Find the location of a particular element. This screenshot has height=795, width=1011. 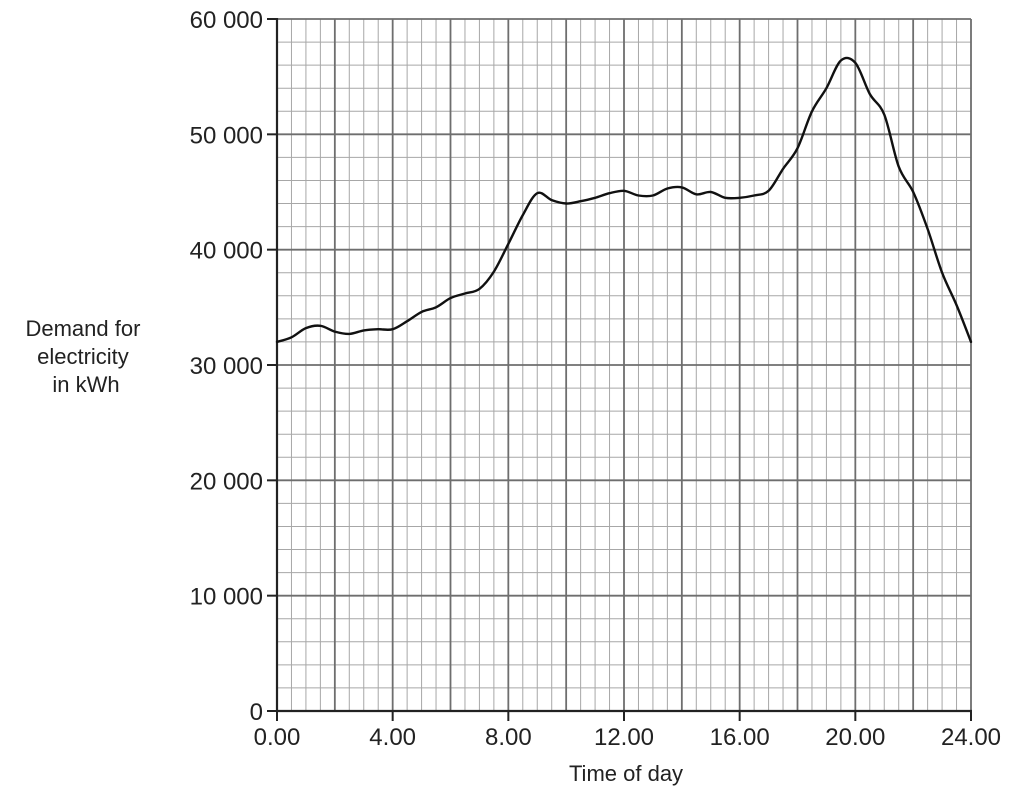

y-axis-title-line-1: Demand for is located at coordinates (82, 328).